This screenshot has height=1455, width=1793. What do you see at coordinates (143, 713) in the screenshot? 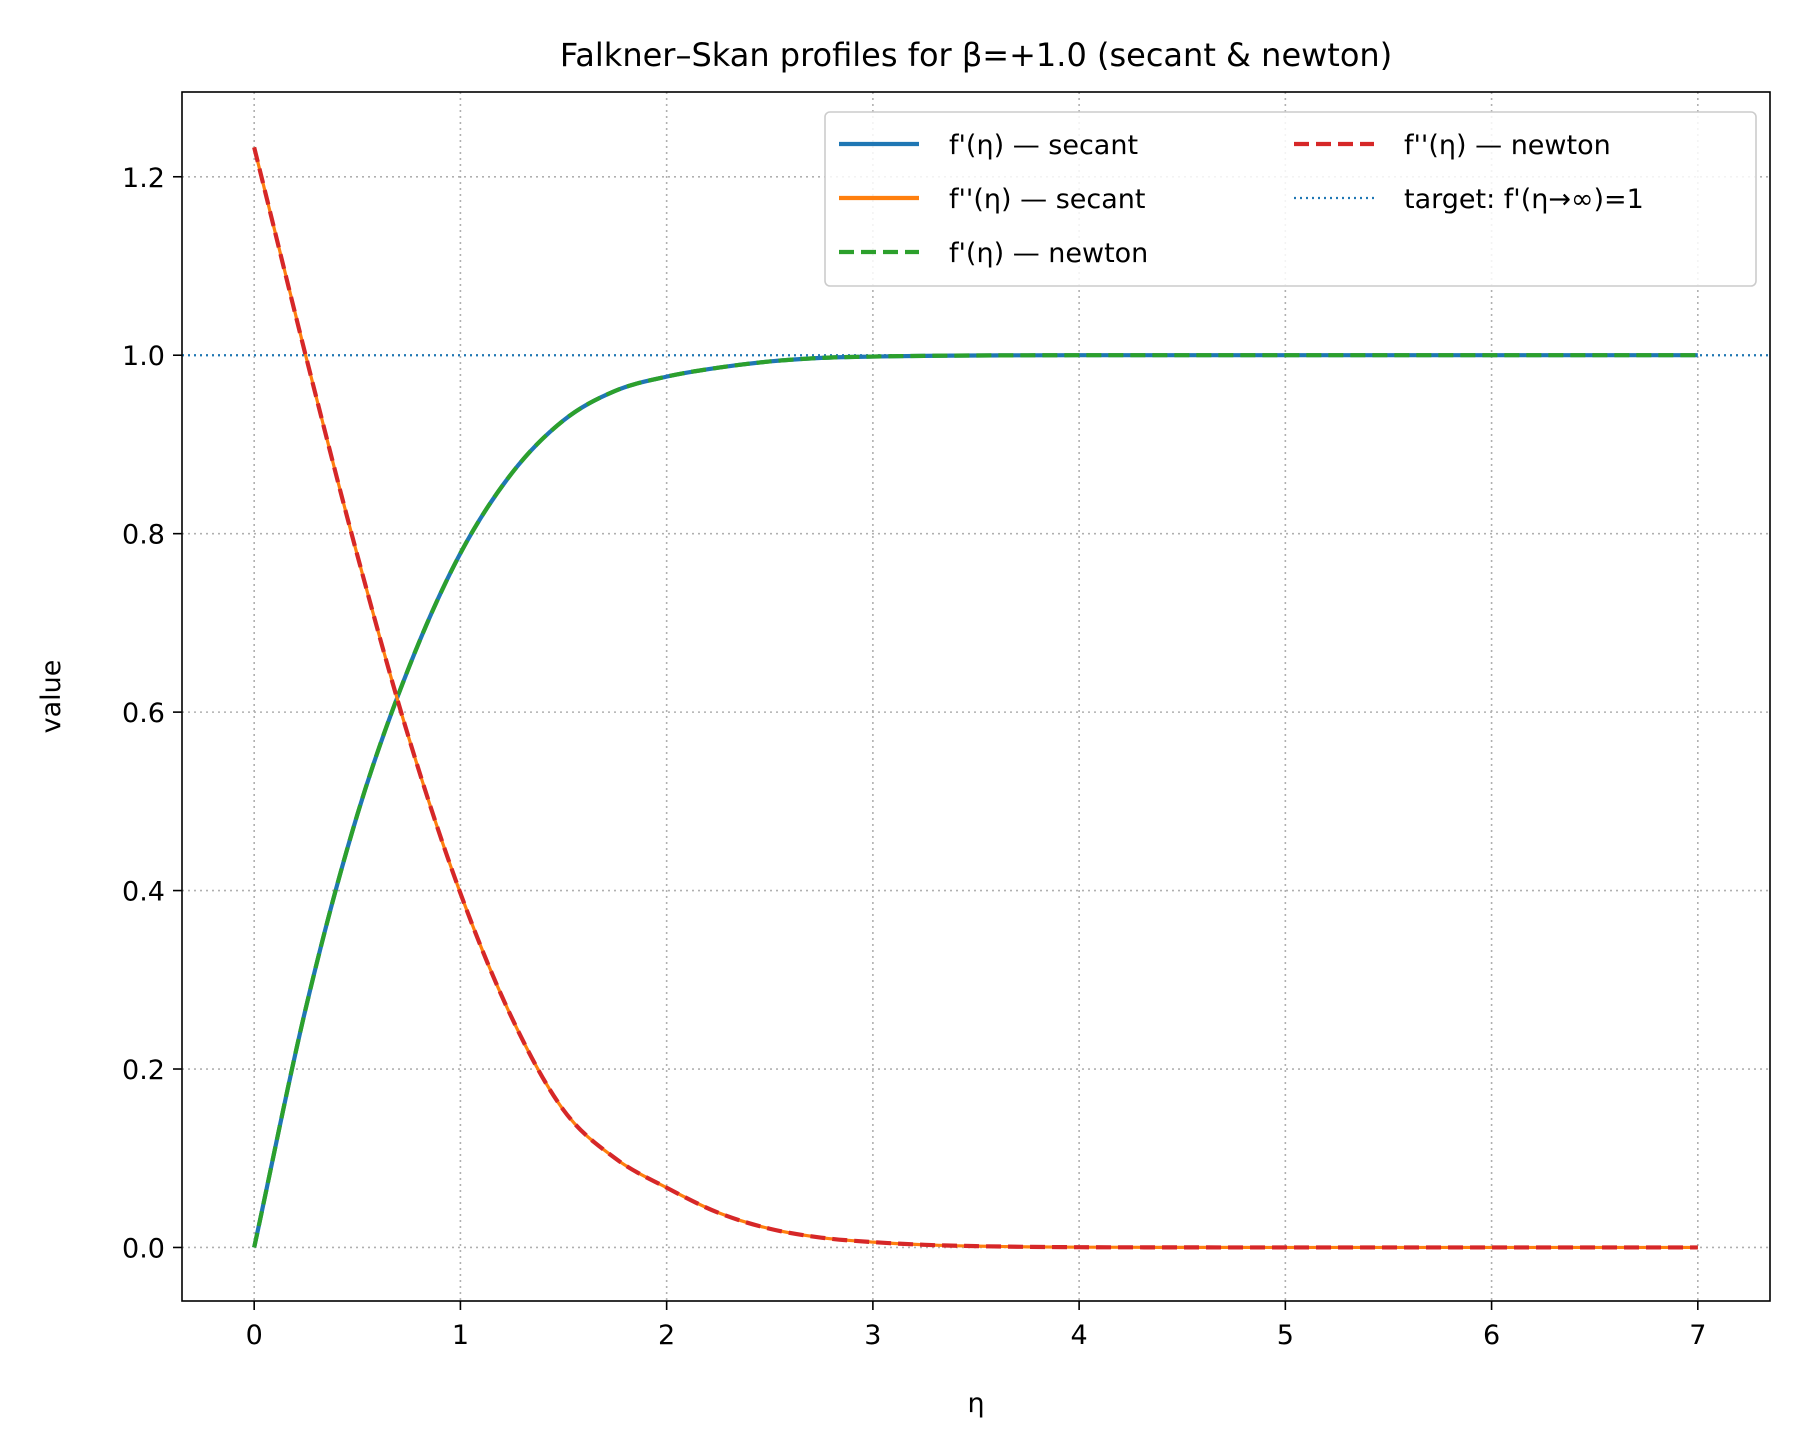
I see `y-tick-label: 0.6` at bounding box center [143, 713].